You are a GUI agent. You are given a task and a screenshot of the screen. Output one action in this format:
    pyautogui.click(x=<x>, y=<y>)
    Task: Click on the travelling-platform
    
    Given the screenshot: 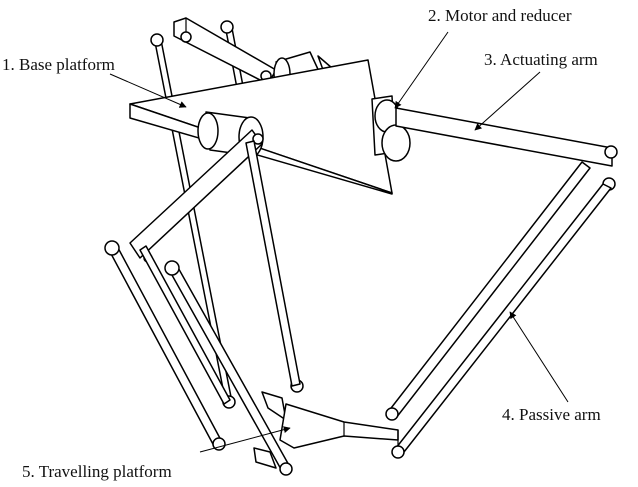 What is the action you would take?
    pyautogui.click(x=326, y=430)
    